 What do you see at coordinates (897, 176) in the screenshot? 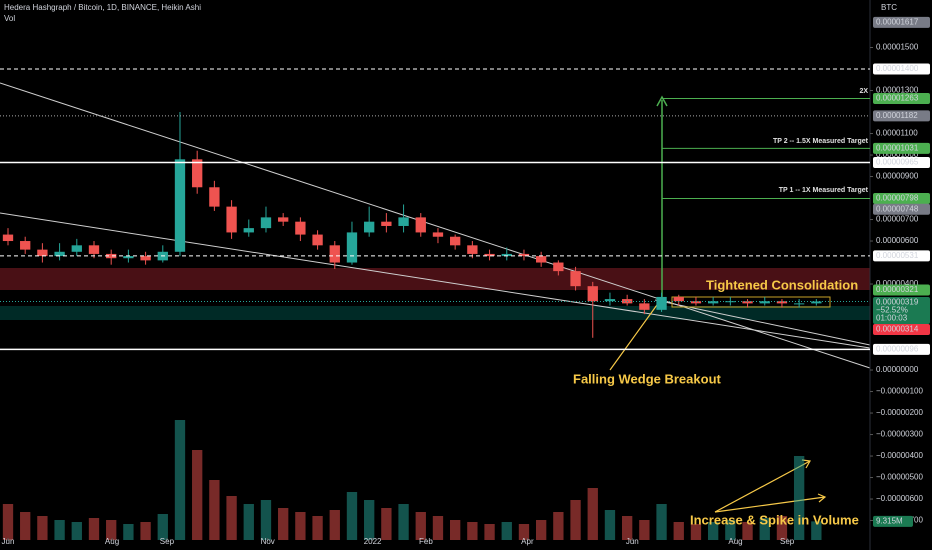
I see `y-tick-label: 0.00000900` at bounding box center [897, 176].